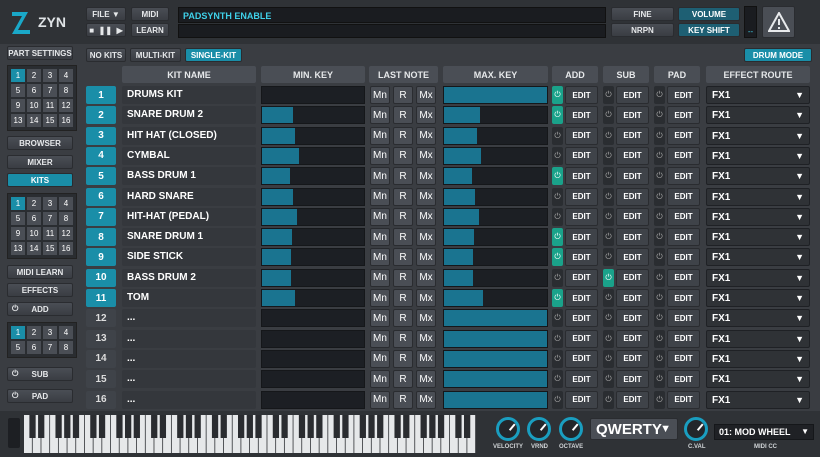 This screenshot has height=457, width=820. Describe the element at coordinates (101, 115) in the screenshot. I see `kit-number: 2` at that location.